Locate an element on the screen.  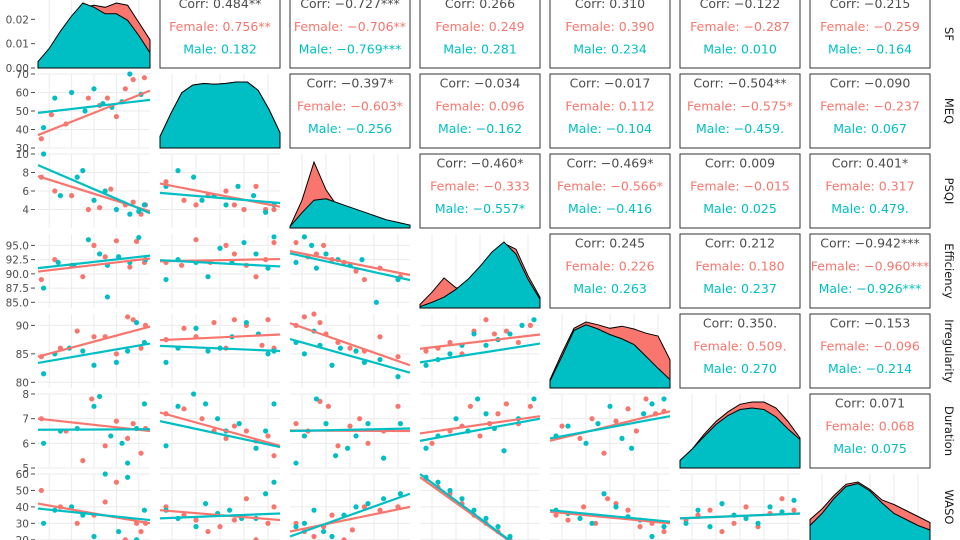
panel-psqi-waso: Corr: 0.401* Female: 0.317 Male: 0.479. is located at coordinates (870, 191).